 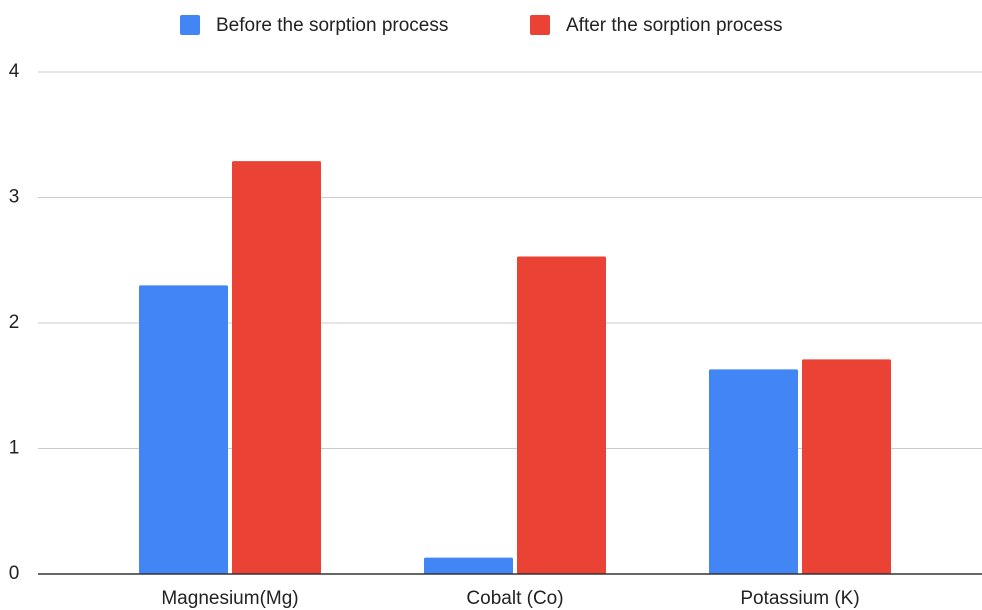 What do you see at coordinates (799, 598) in the screenshot?
I see `x-tick-label: Potassium (K)` at bounding box center [799, 598].